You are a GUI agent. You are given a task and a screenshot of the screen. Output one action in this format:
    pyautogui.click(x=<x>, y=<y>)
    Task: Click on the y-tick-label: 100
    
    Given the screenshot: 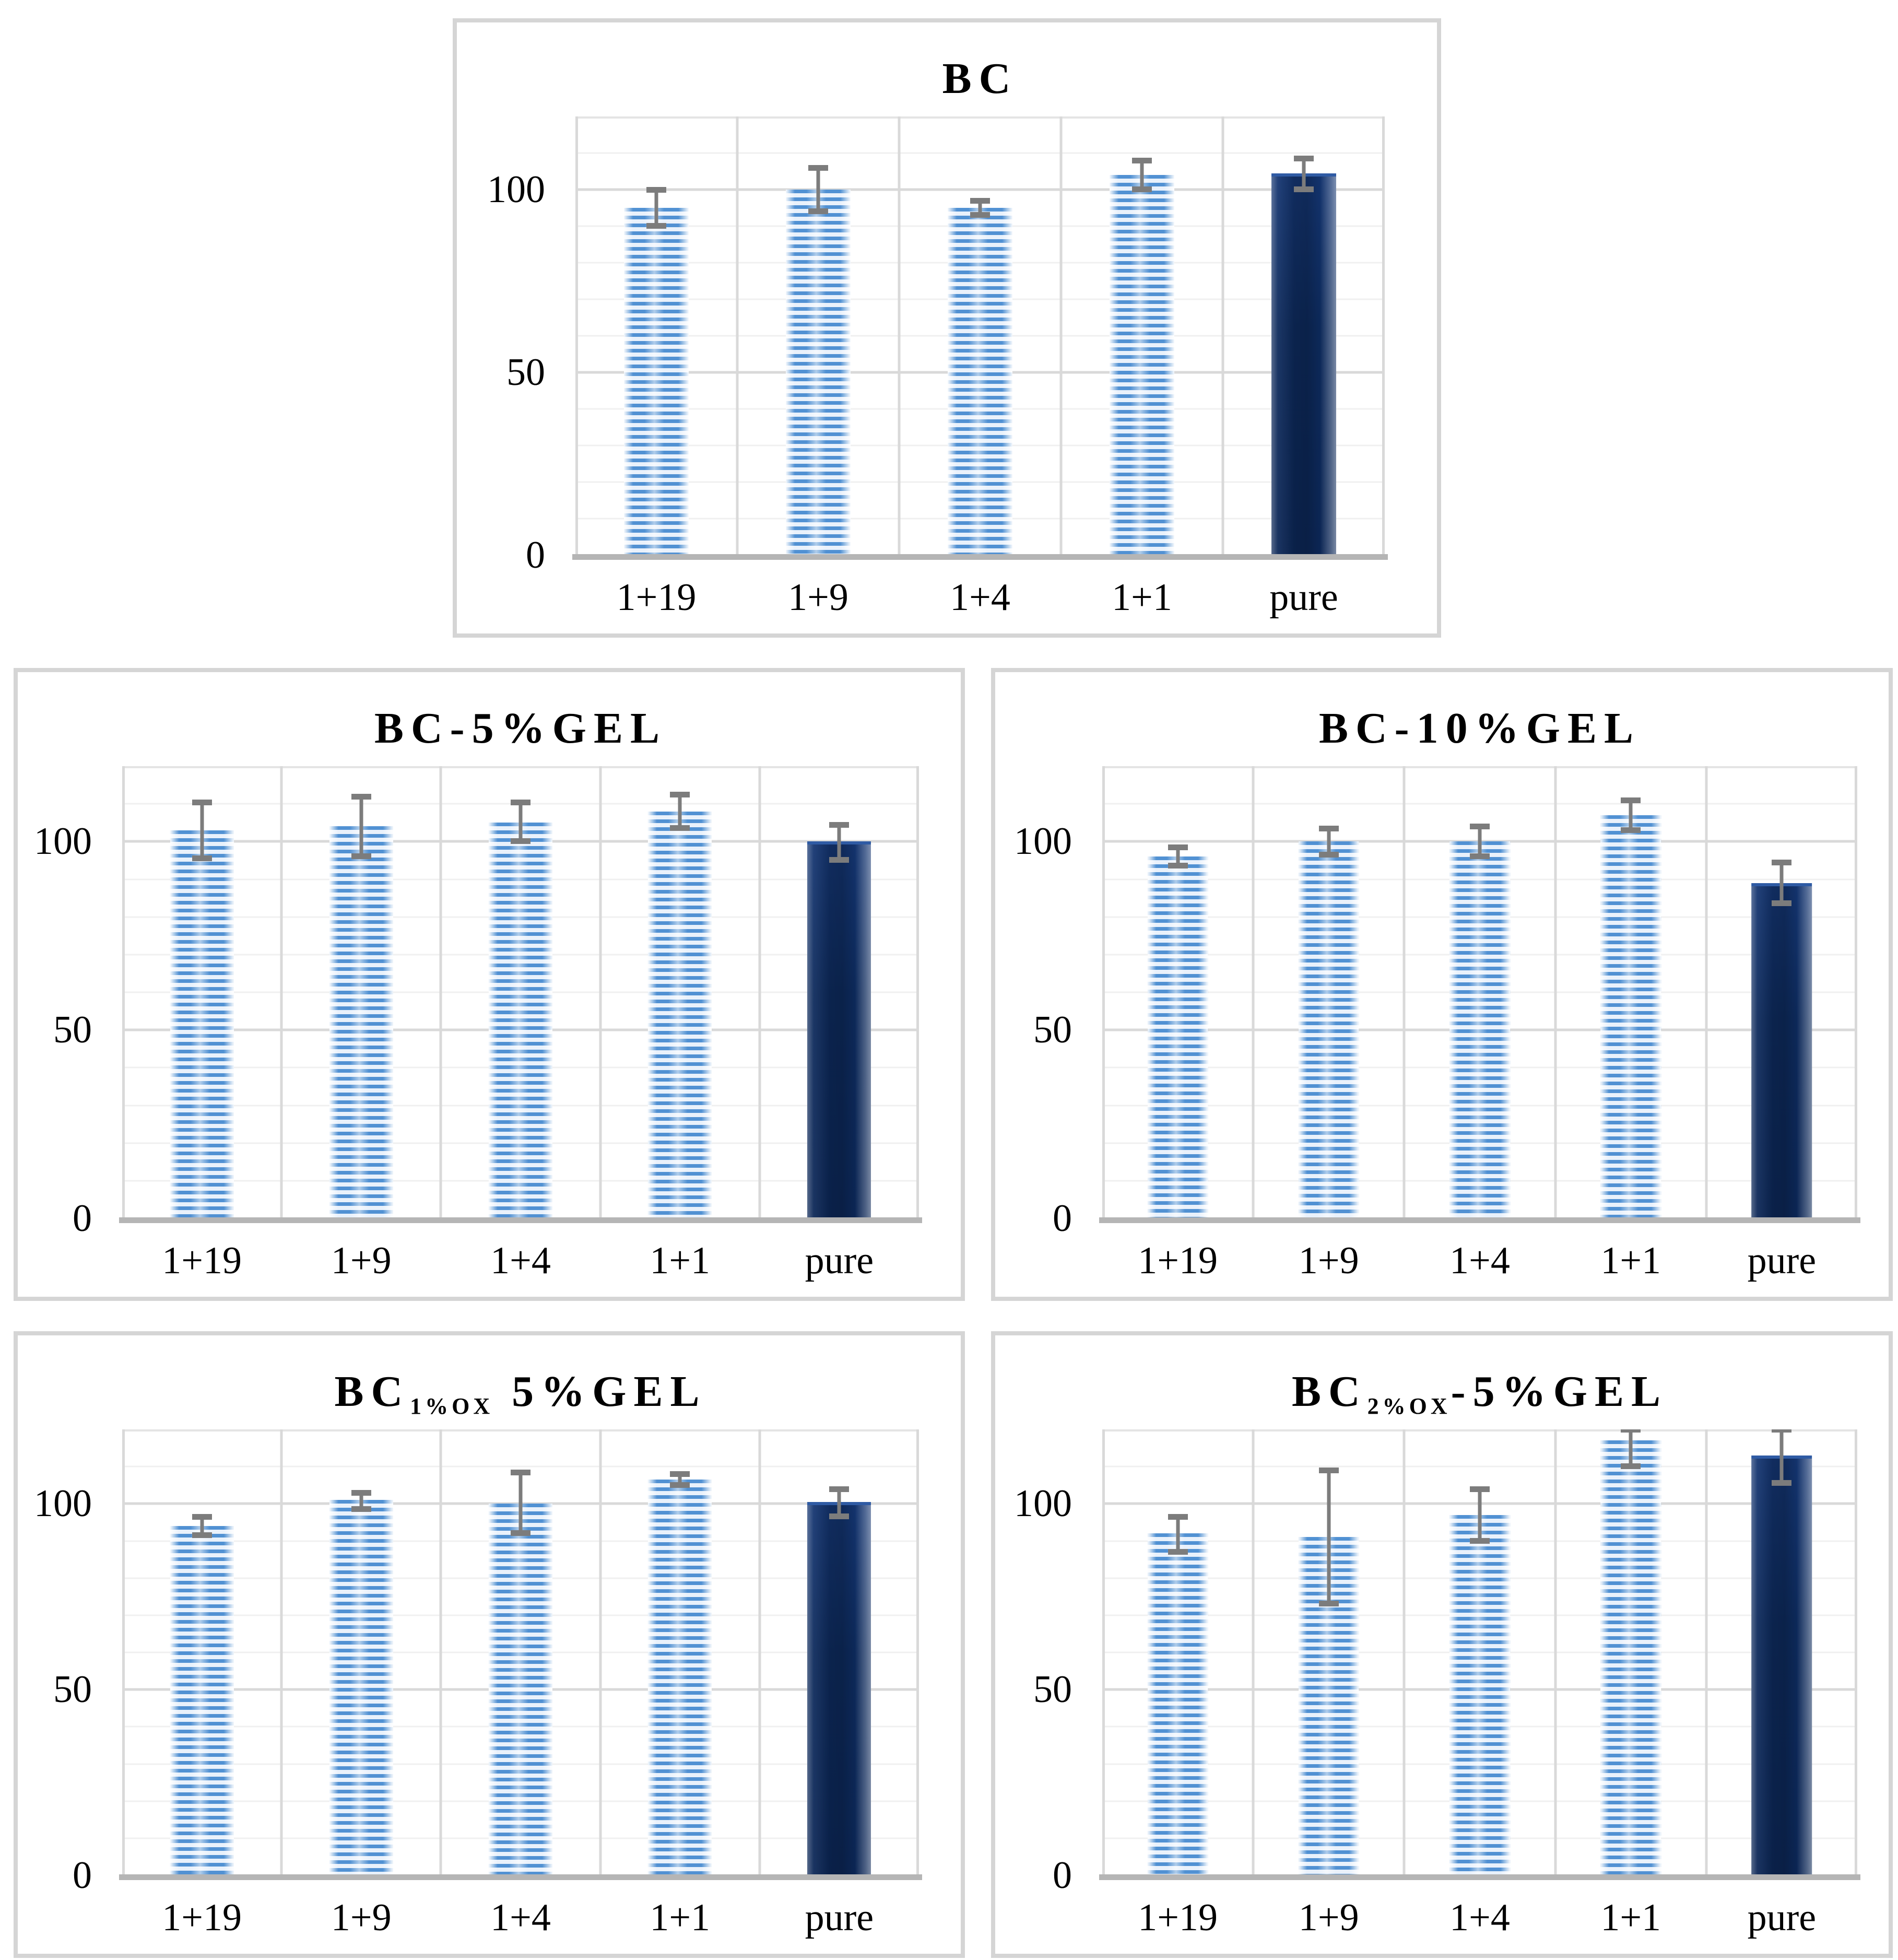 What is the action you would take?
    pyautogui.click(x=1043, y=841)
    